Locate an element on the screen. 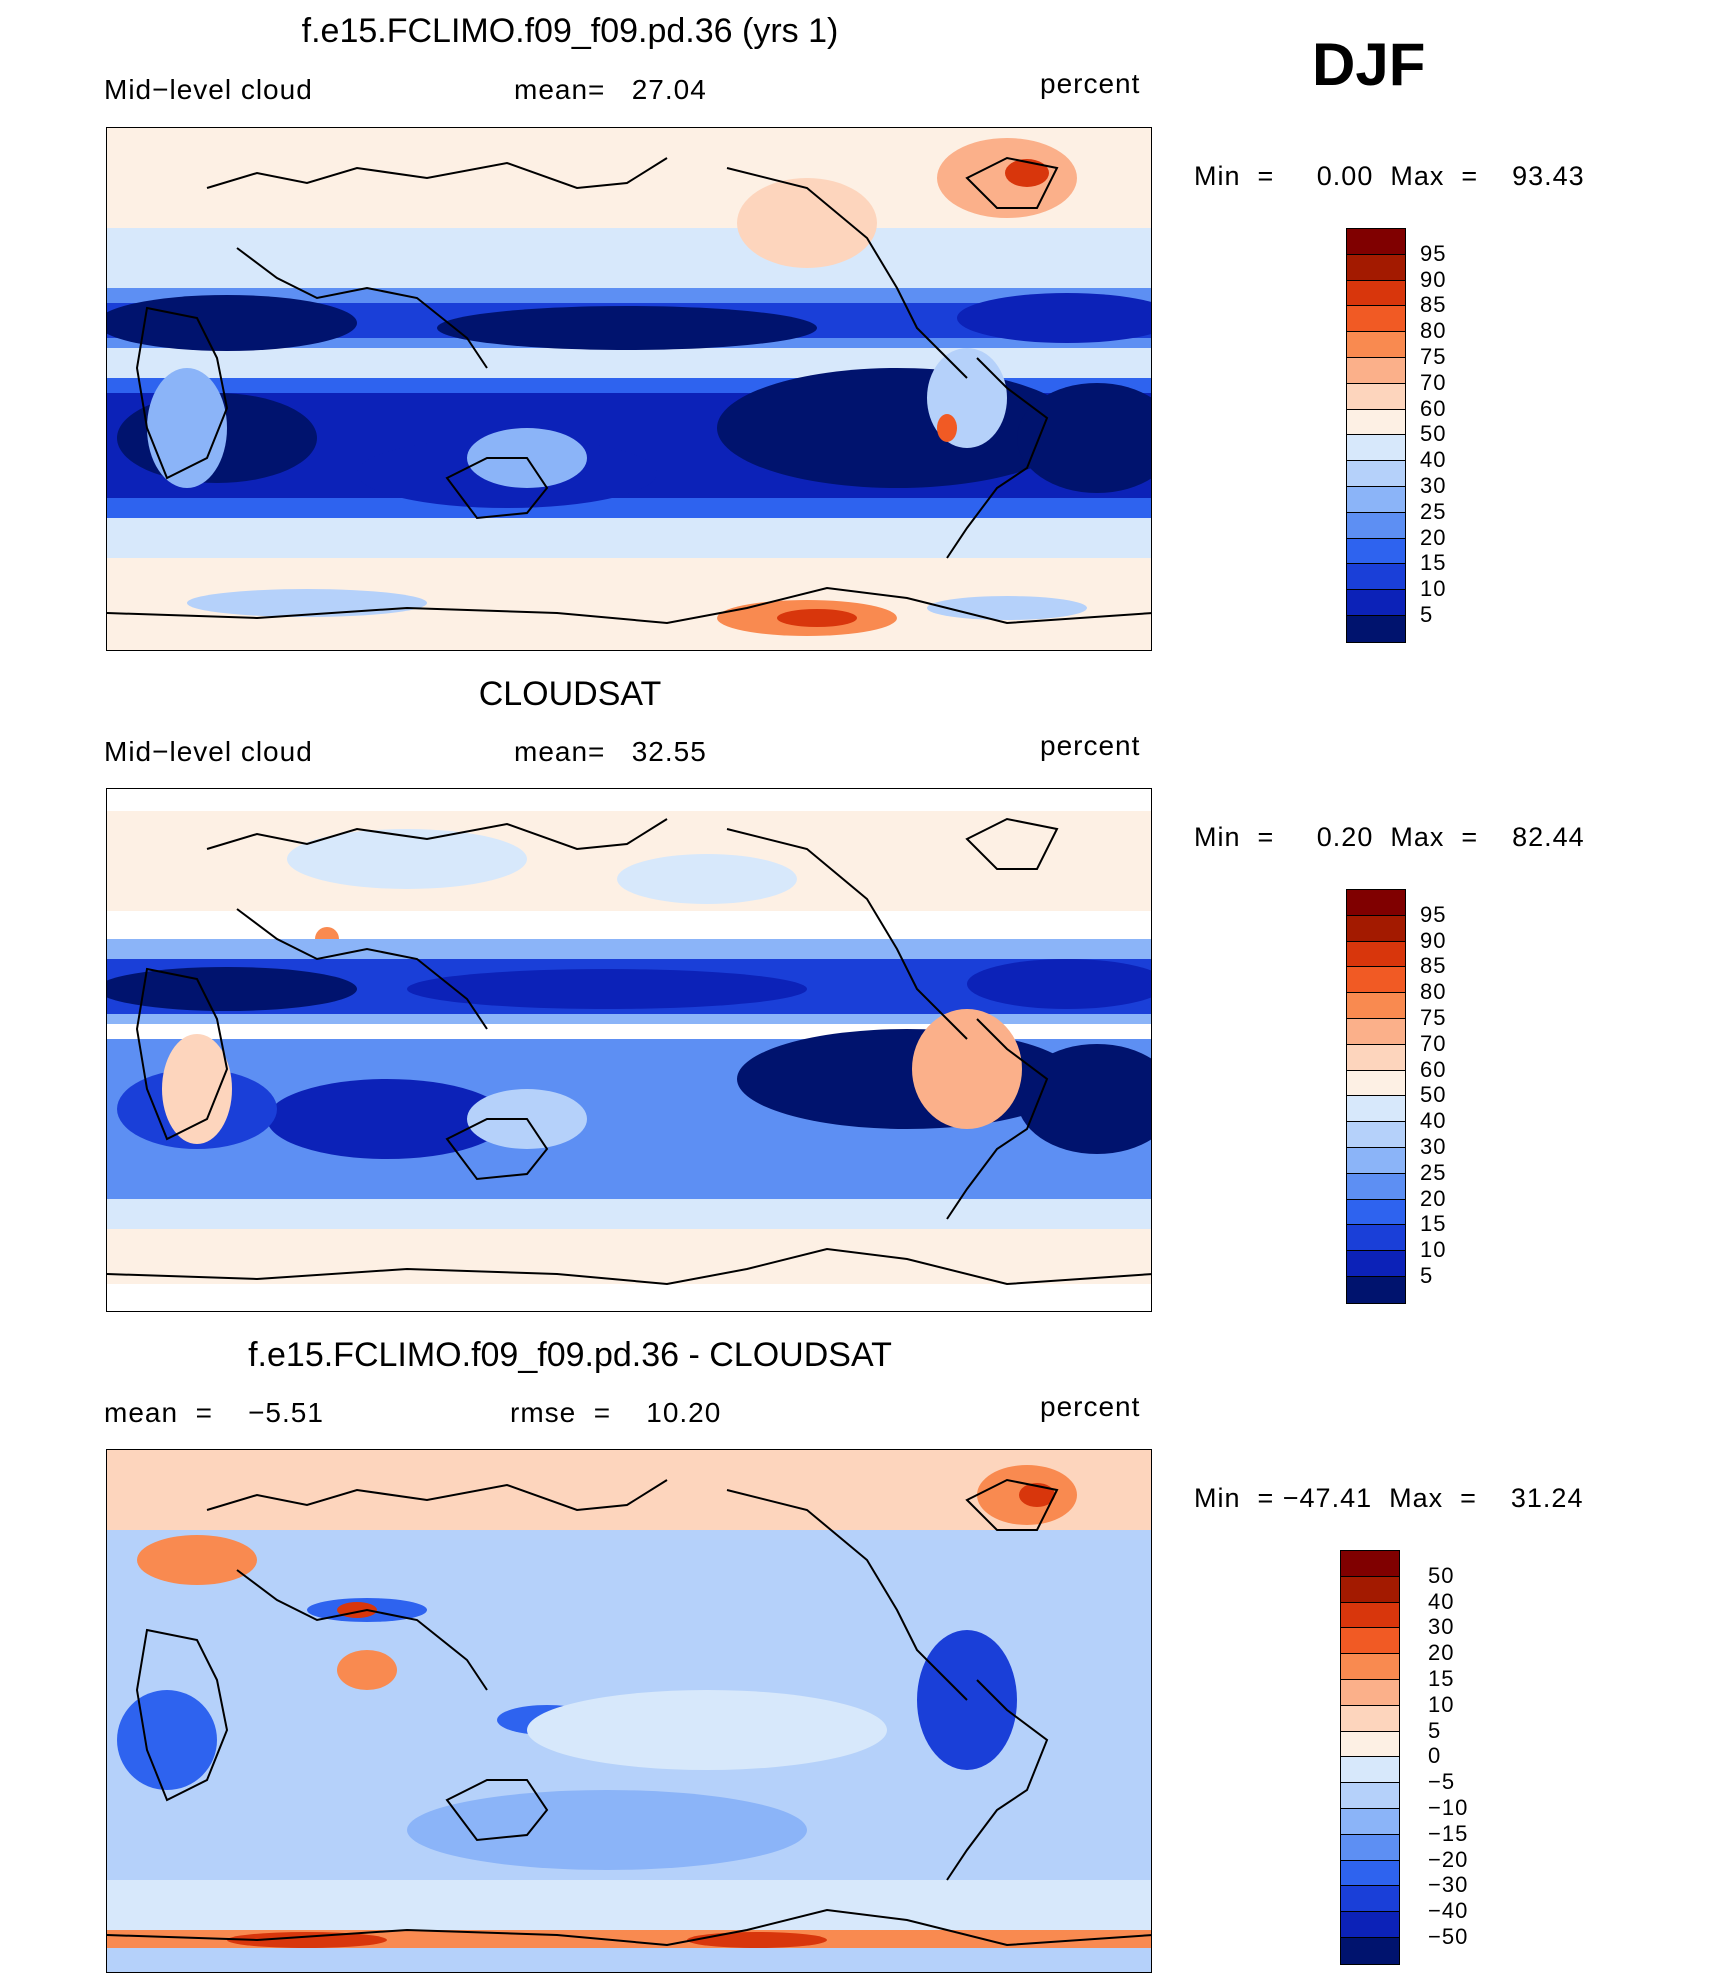 Image resolution: width=1710 pixels, height=1973 pixels. panel-2-mean-label: mean= 32.55 is located at coordinates (610, 751).